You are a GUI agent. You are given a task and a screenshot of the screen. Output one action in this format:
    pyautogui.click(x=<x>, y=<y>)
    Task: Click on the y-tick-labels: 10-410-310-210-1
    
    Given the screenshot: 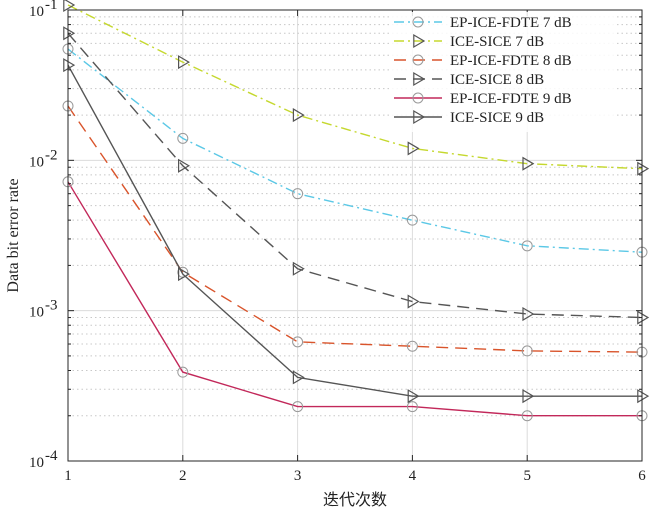 What is the action you would take?
    pyautogui.click(x=43, y=235)
    